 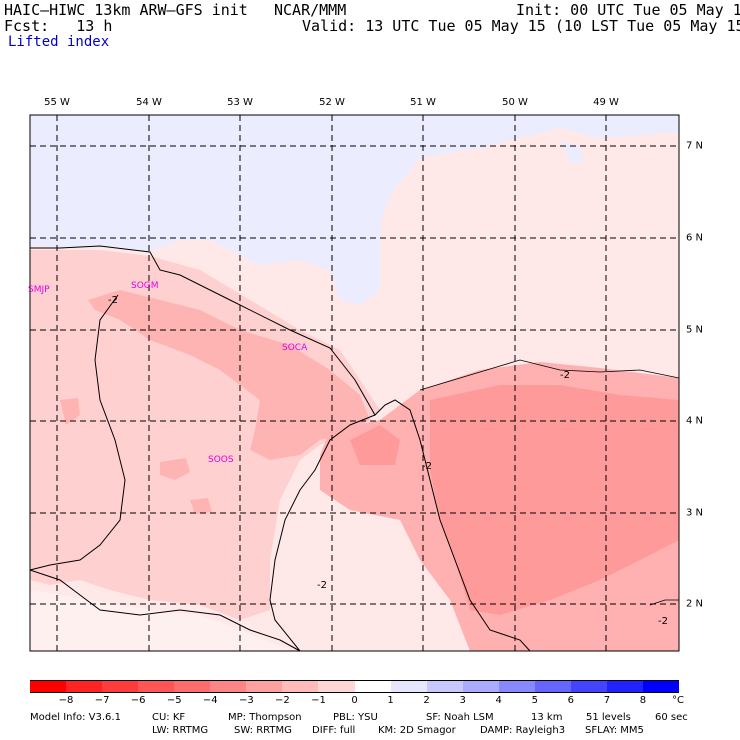 I want to click on colorbar-tick: −5, so click(x=174, y=700).